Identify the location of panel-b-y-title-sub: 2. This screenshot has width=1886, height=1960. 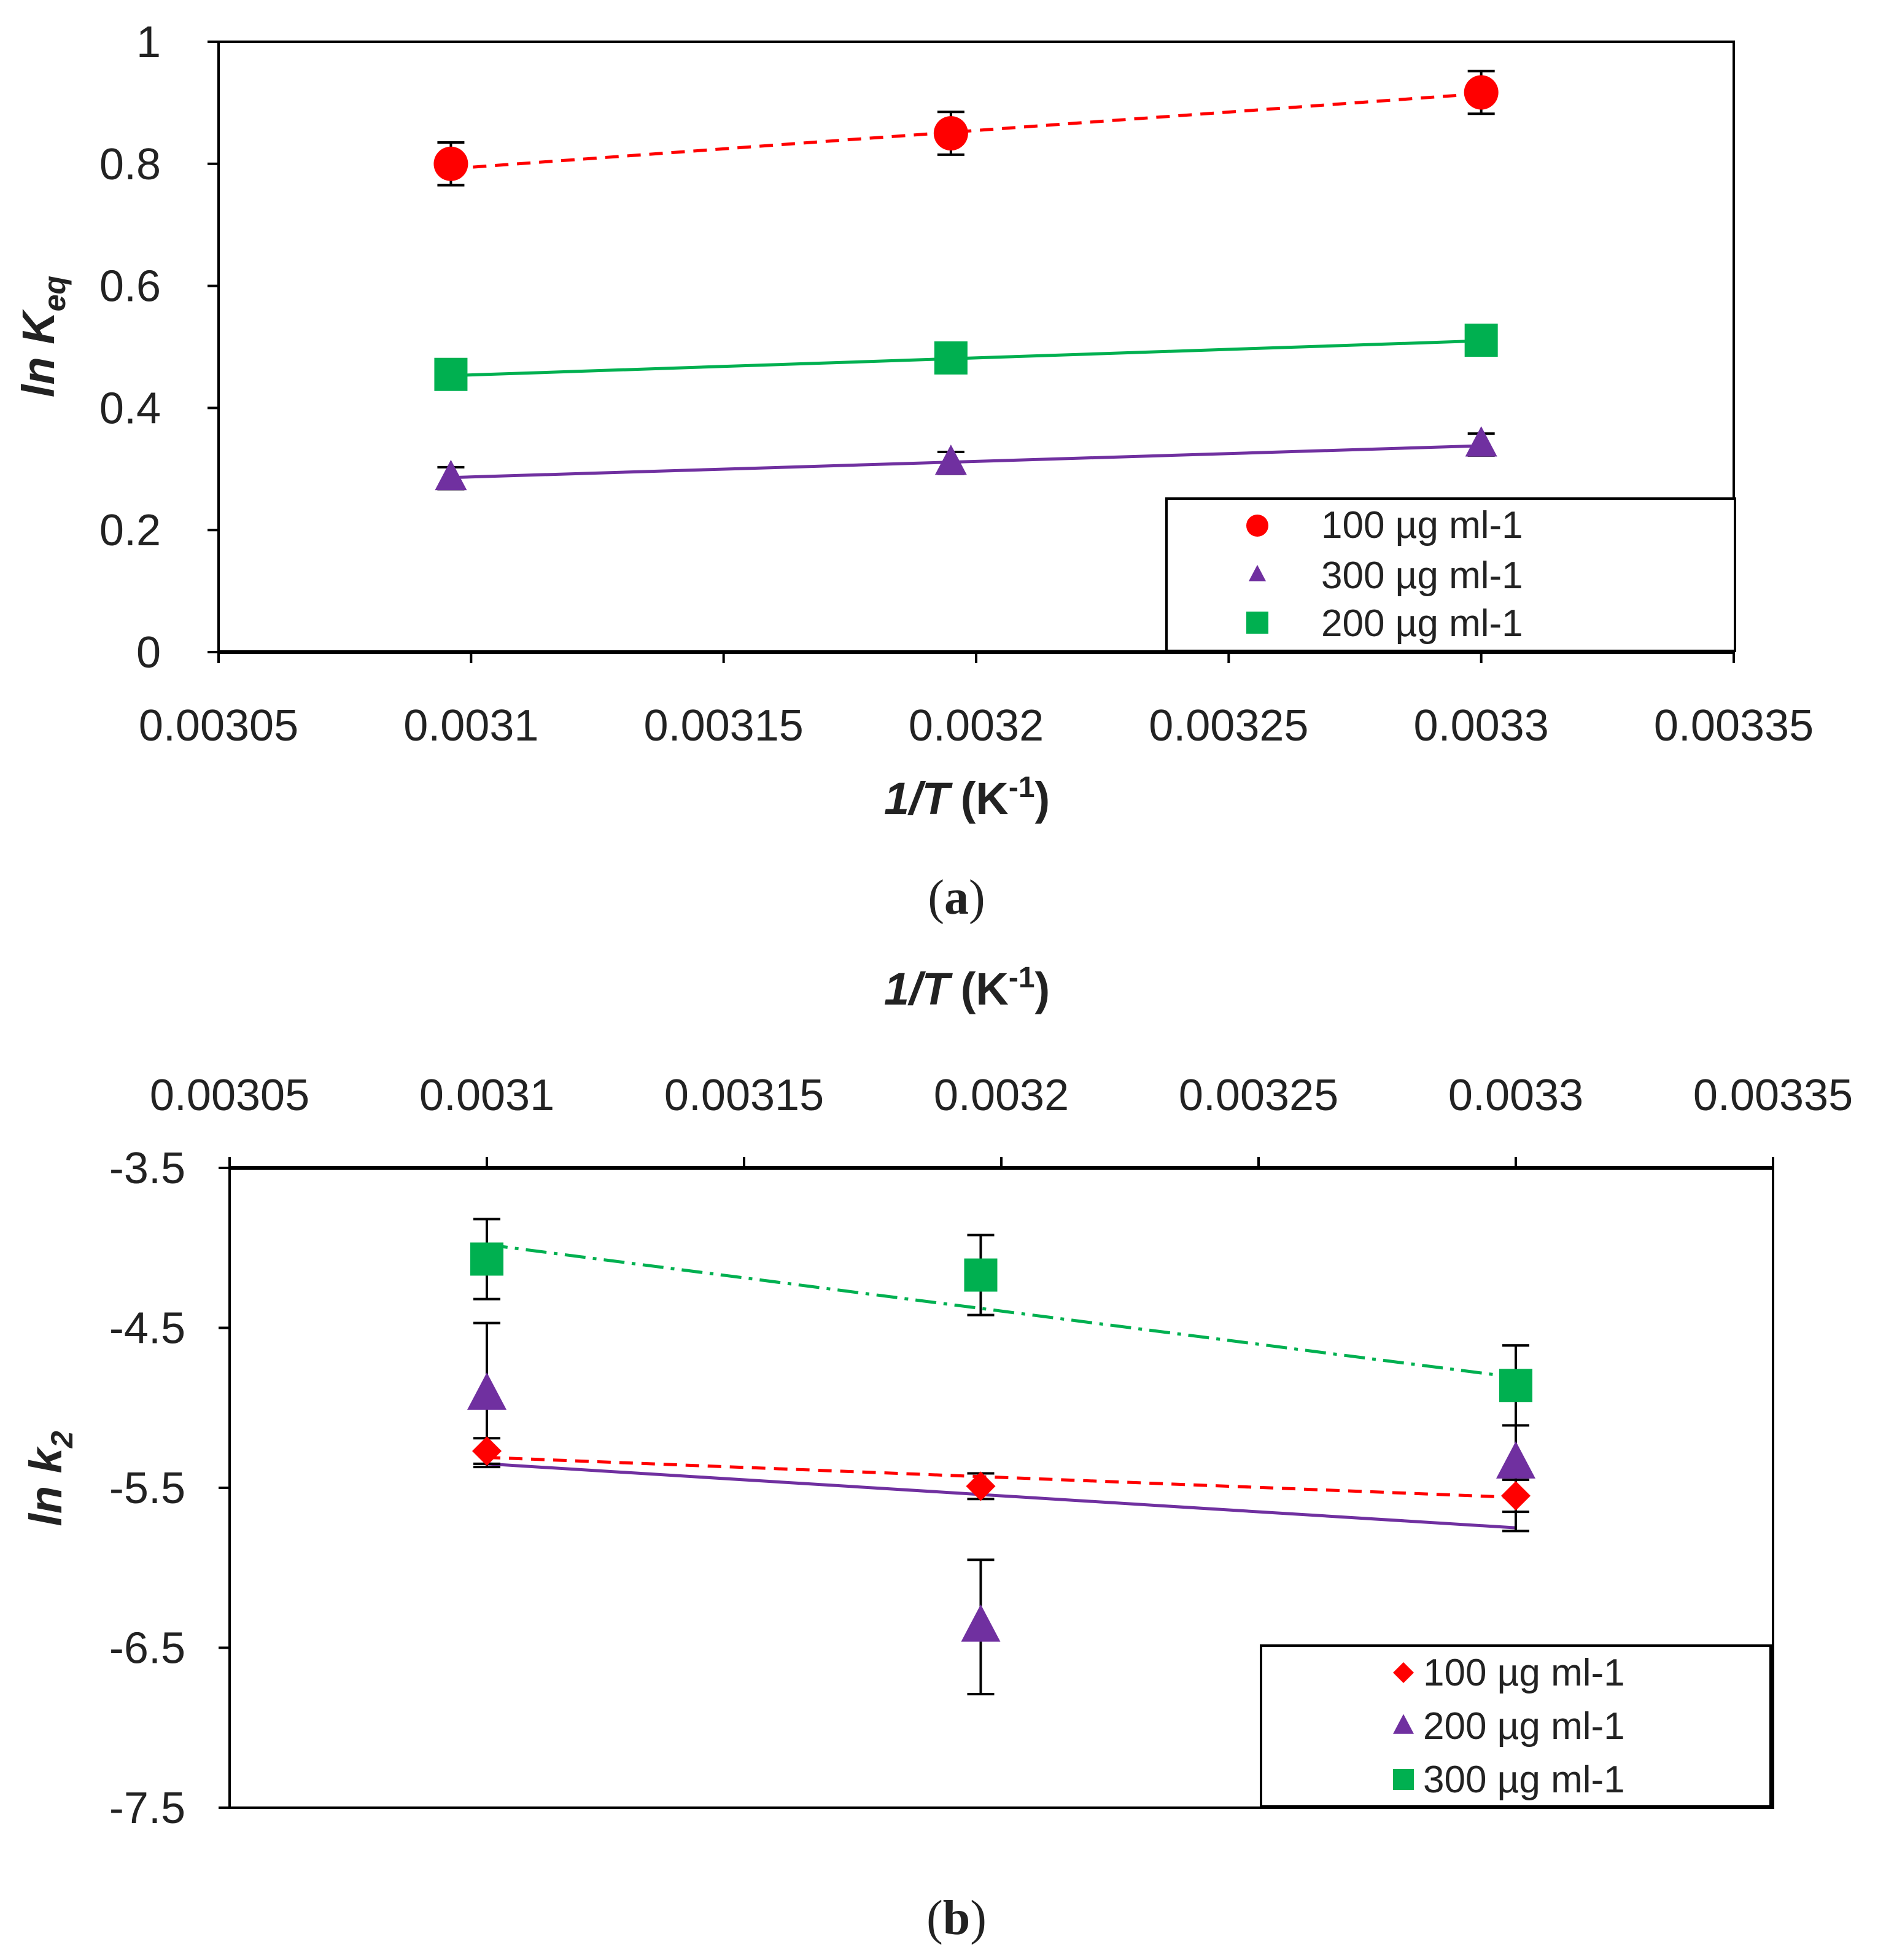
(62, 1440).